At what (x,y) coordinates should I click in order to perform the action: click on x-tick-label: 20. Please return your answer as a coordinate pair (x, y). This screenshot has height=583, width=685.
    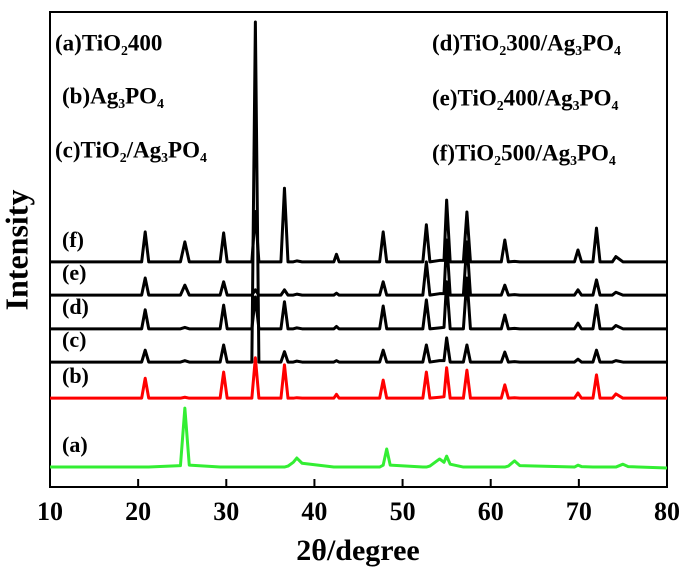
    Looking at the image, I should click on (138, 511).